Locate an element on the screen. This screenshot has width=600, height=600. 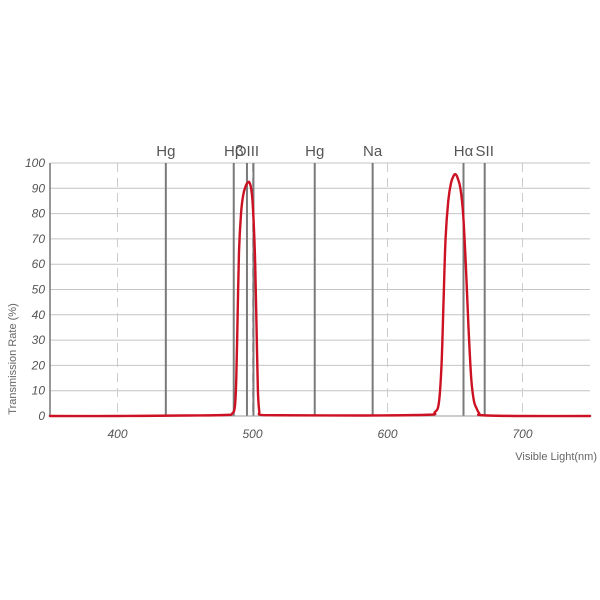
y-tick-label: 90 is located at coordinates (39, 188).